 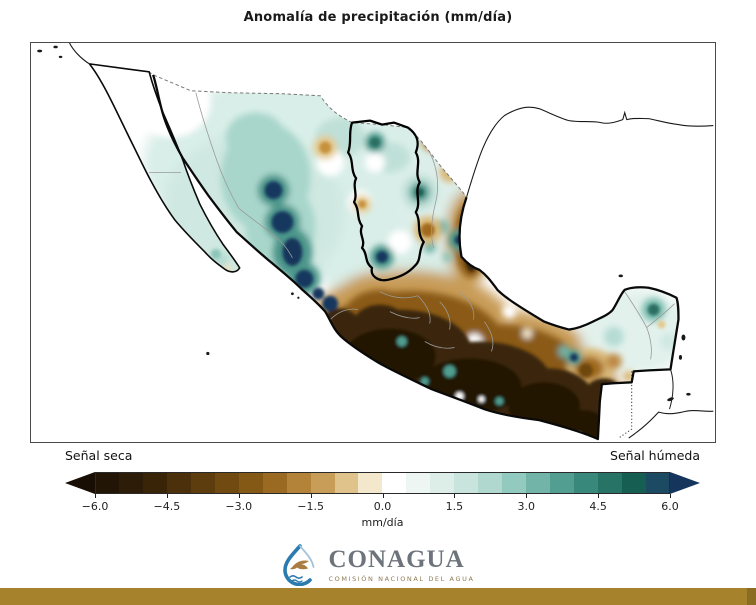 What do you see at coordinates (310, 506) in the screenshot?
I see `tick-label: −1.5` at bounding box center [310, 506].